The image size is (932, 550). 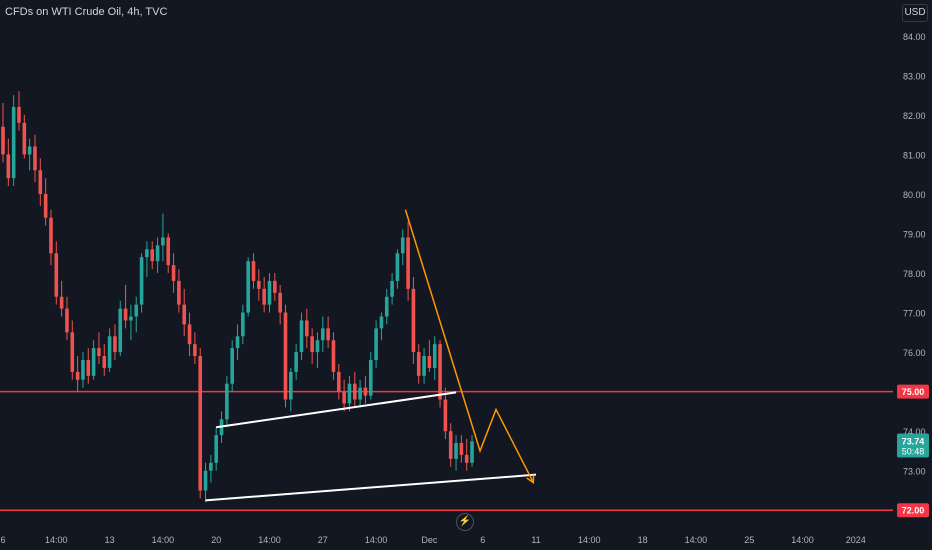 What do you see at coordinates (913, 441) in the screenshot?
I see `last-price-value: 73.74` at bounding box center [913, 441].